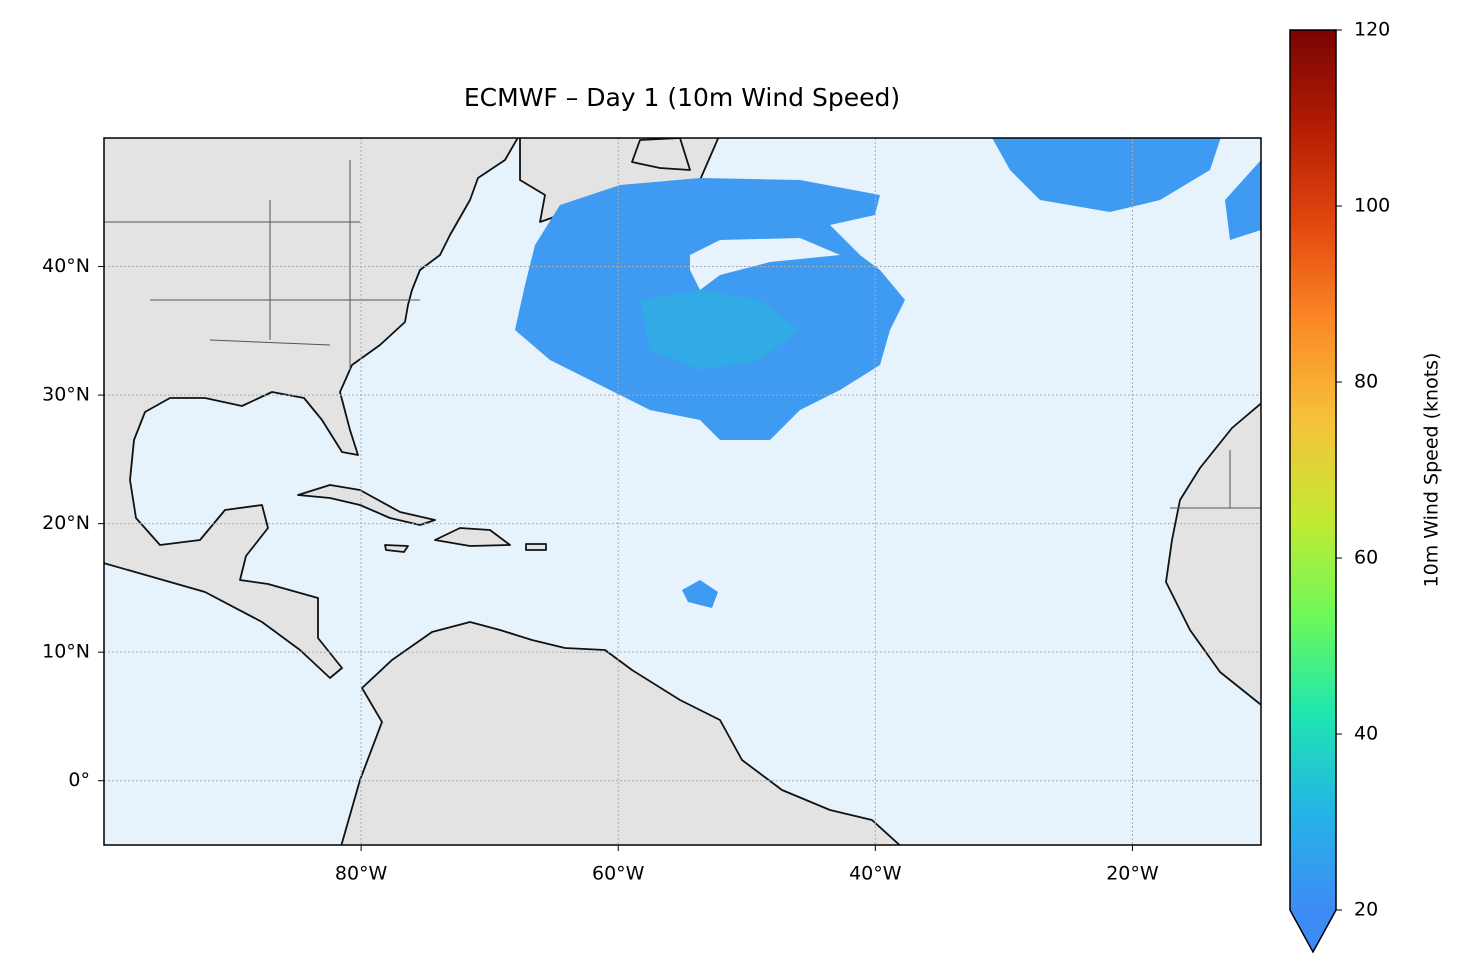 Image resolution: width=1467 pixels, height=978 pixels. I want to click on y-tick-label: 0°, so click(79, 780).